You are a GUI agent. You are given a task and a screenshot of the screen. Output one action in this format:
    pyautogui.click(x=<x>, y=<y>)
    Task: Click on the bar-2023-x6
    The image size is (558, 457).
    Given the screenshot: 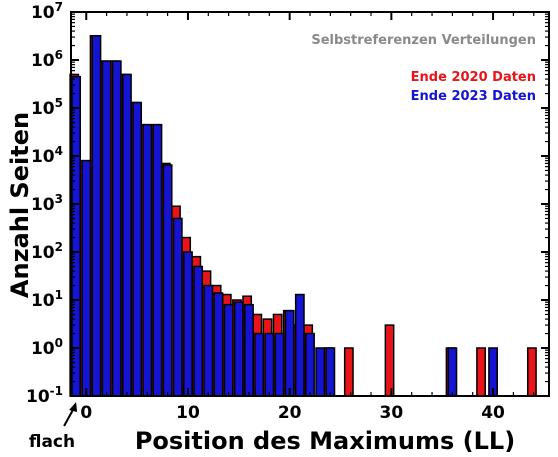 What is the action you would take?
    pyautogui.click(x=147, y=260)
    